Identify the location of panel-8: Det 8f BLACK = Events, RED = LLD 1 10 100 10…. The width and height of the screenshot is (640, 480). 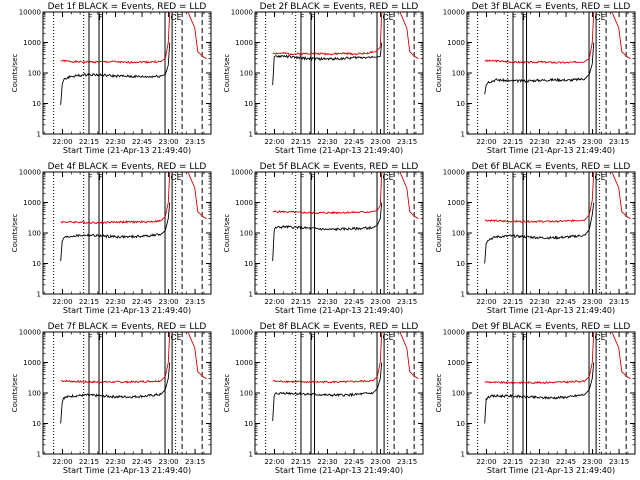
(323, 398).